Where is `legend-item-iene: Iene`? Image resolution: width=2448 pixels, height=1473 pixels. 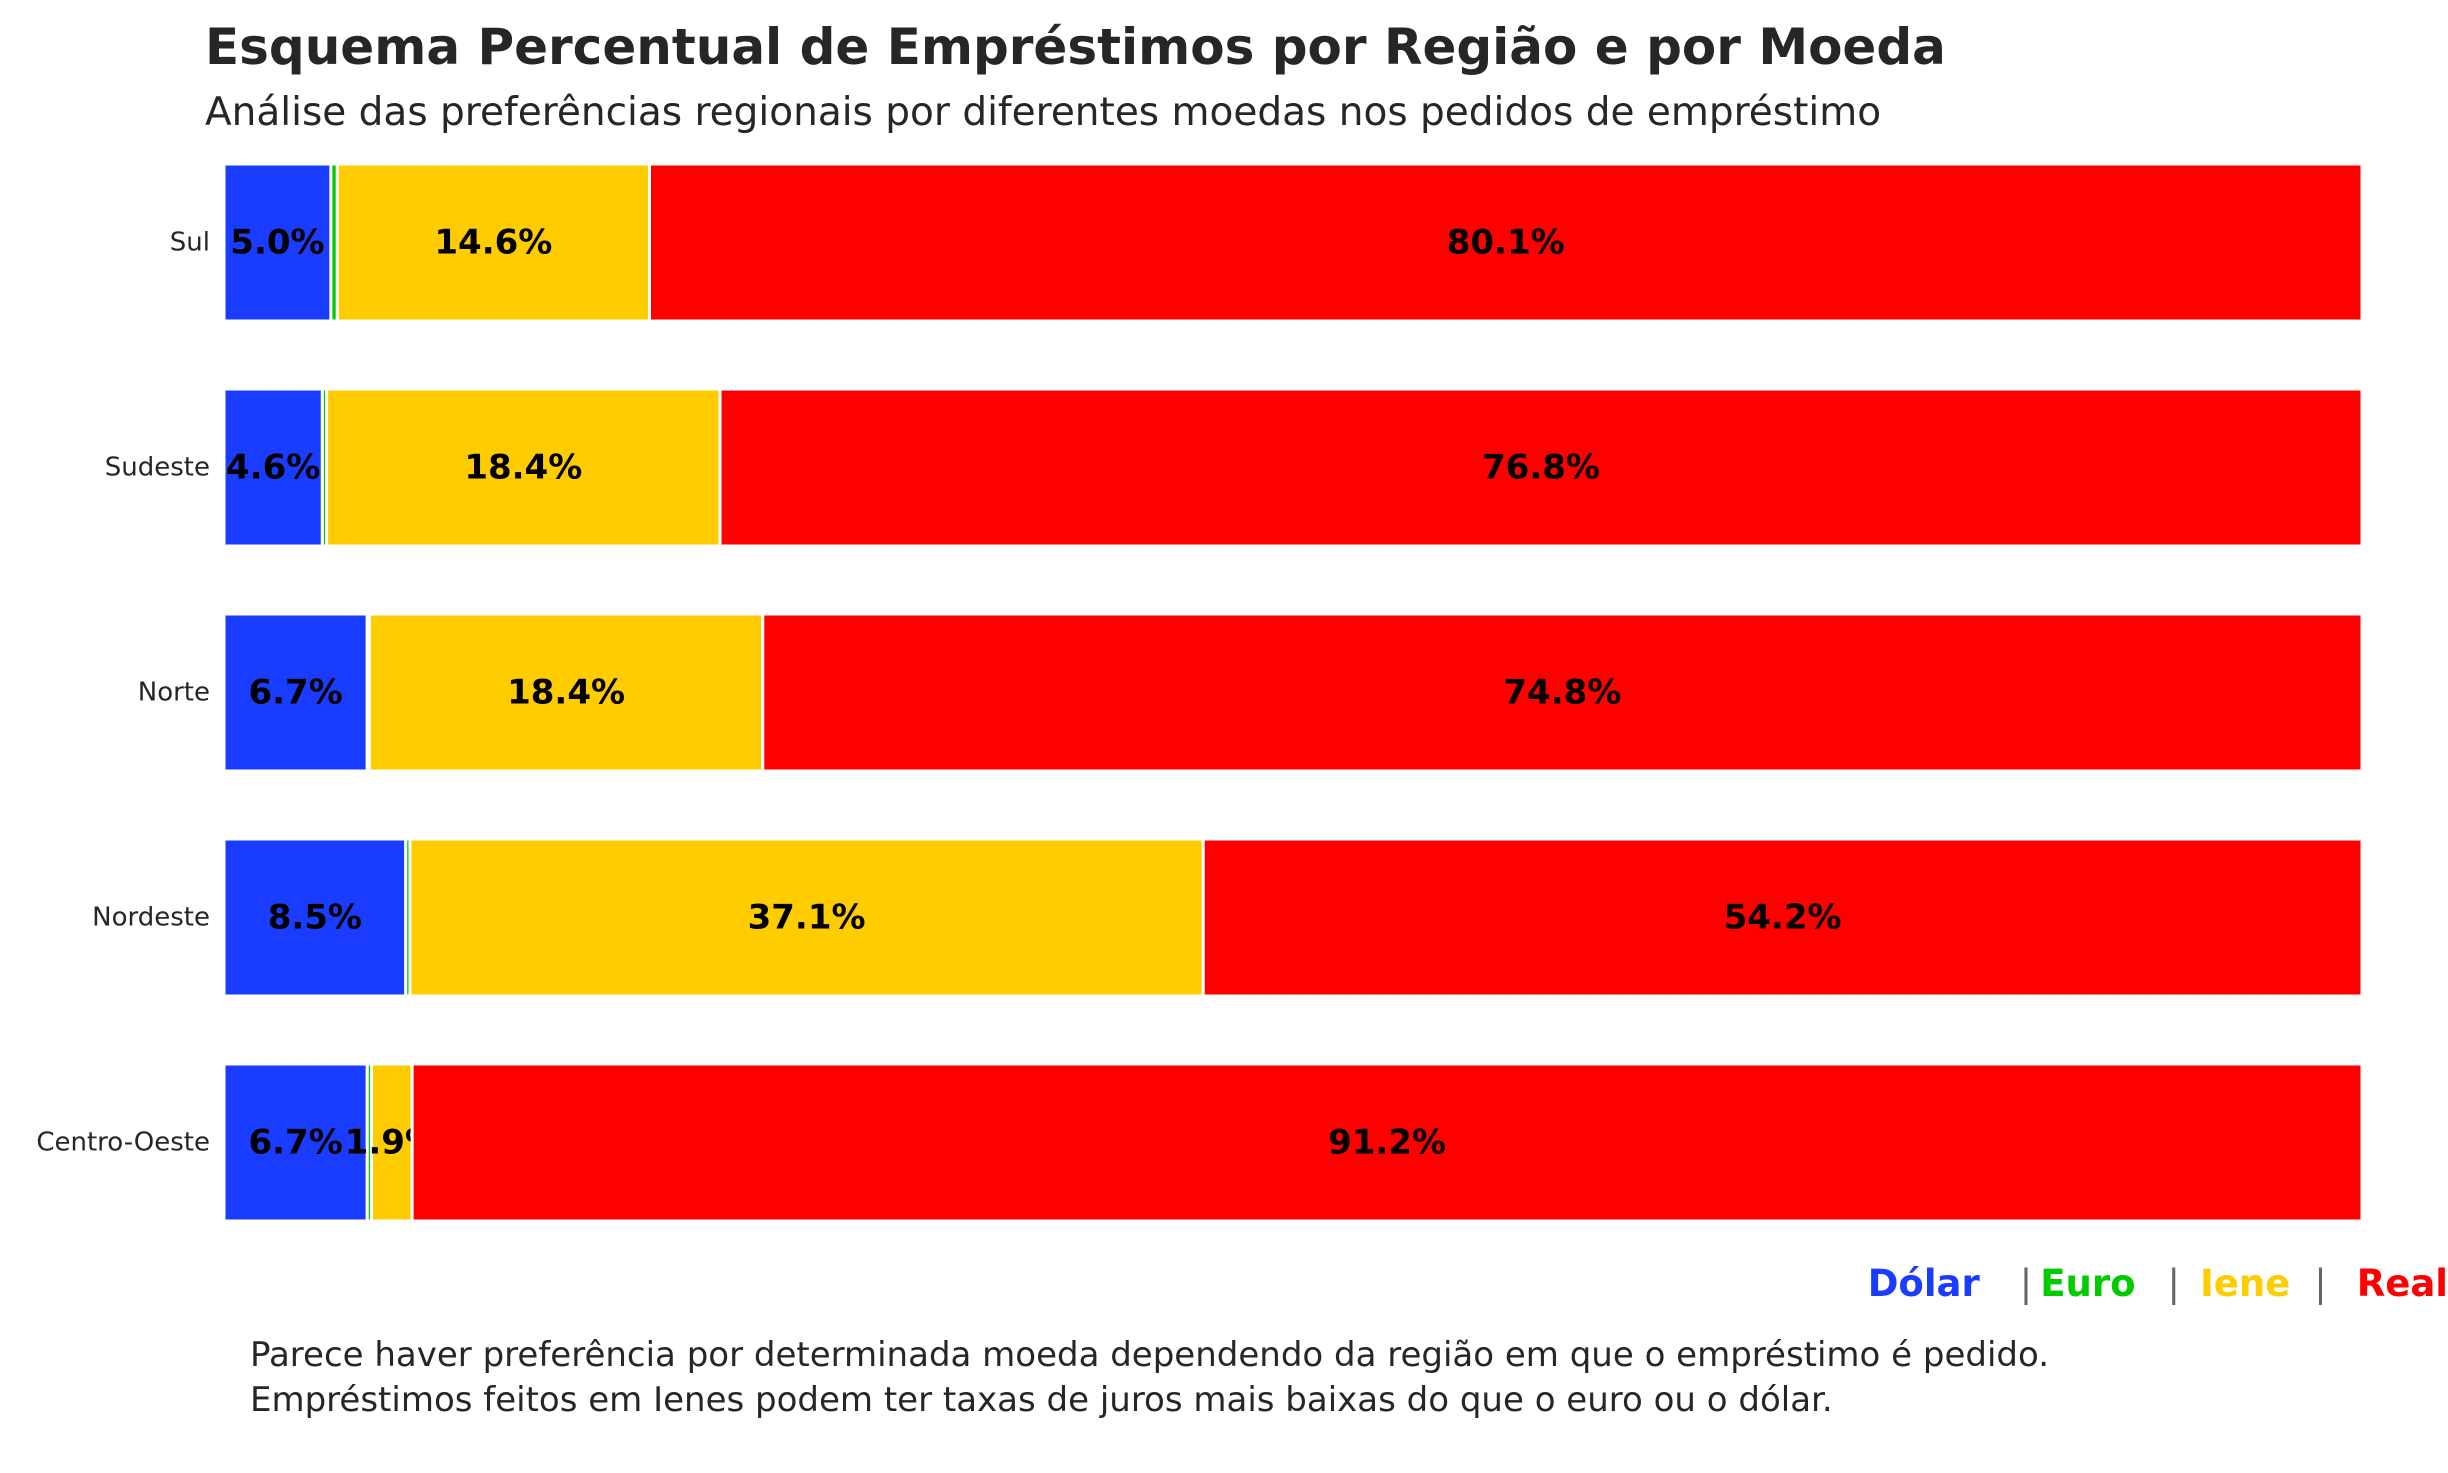
legend-item-iene: Iene is located at coordinates (2245, 1283).